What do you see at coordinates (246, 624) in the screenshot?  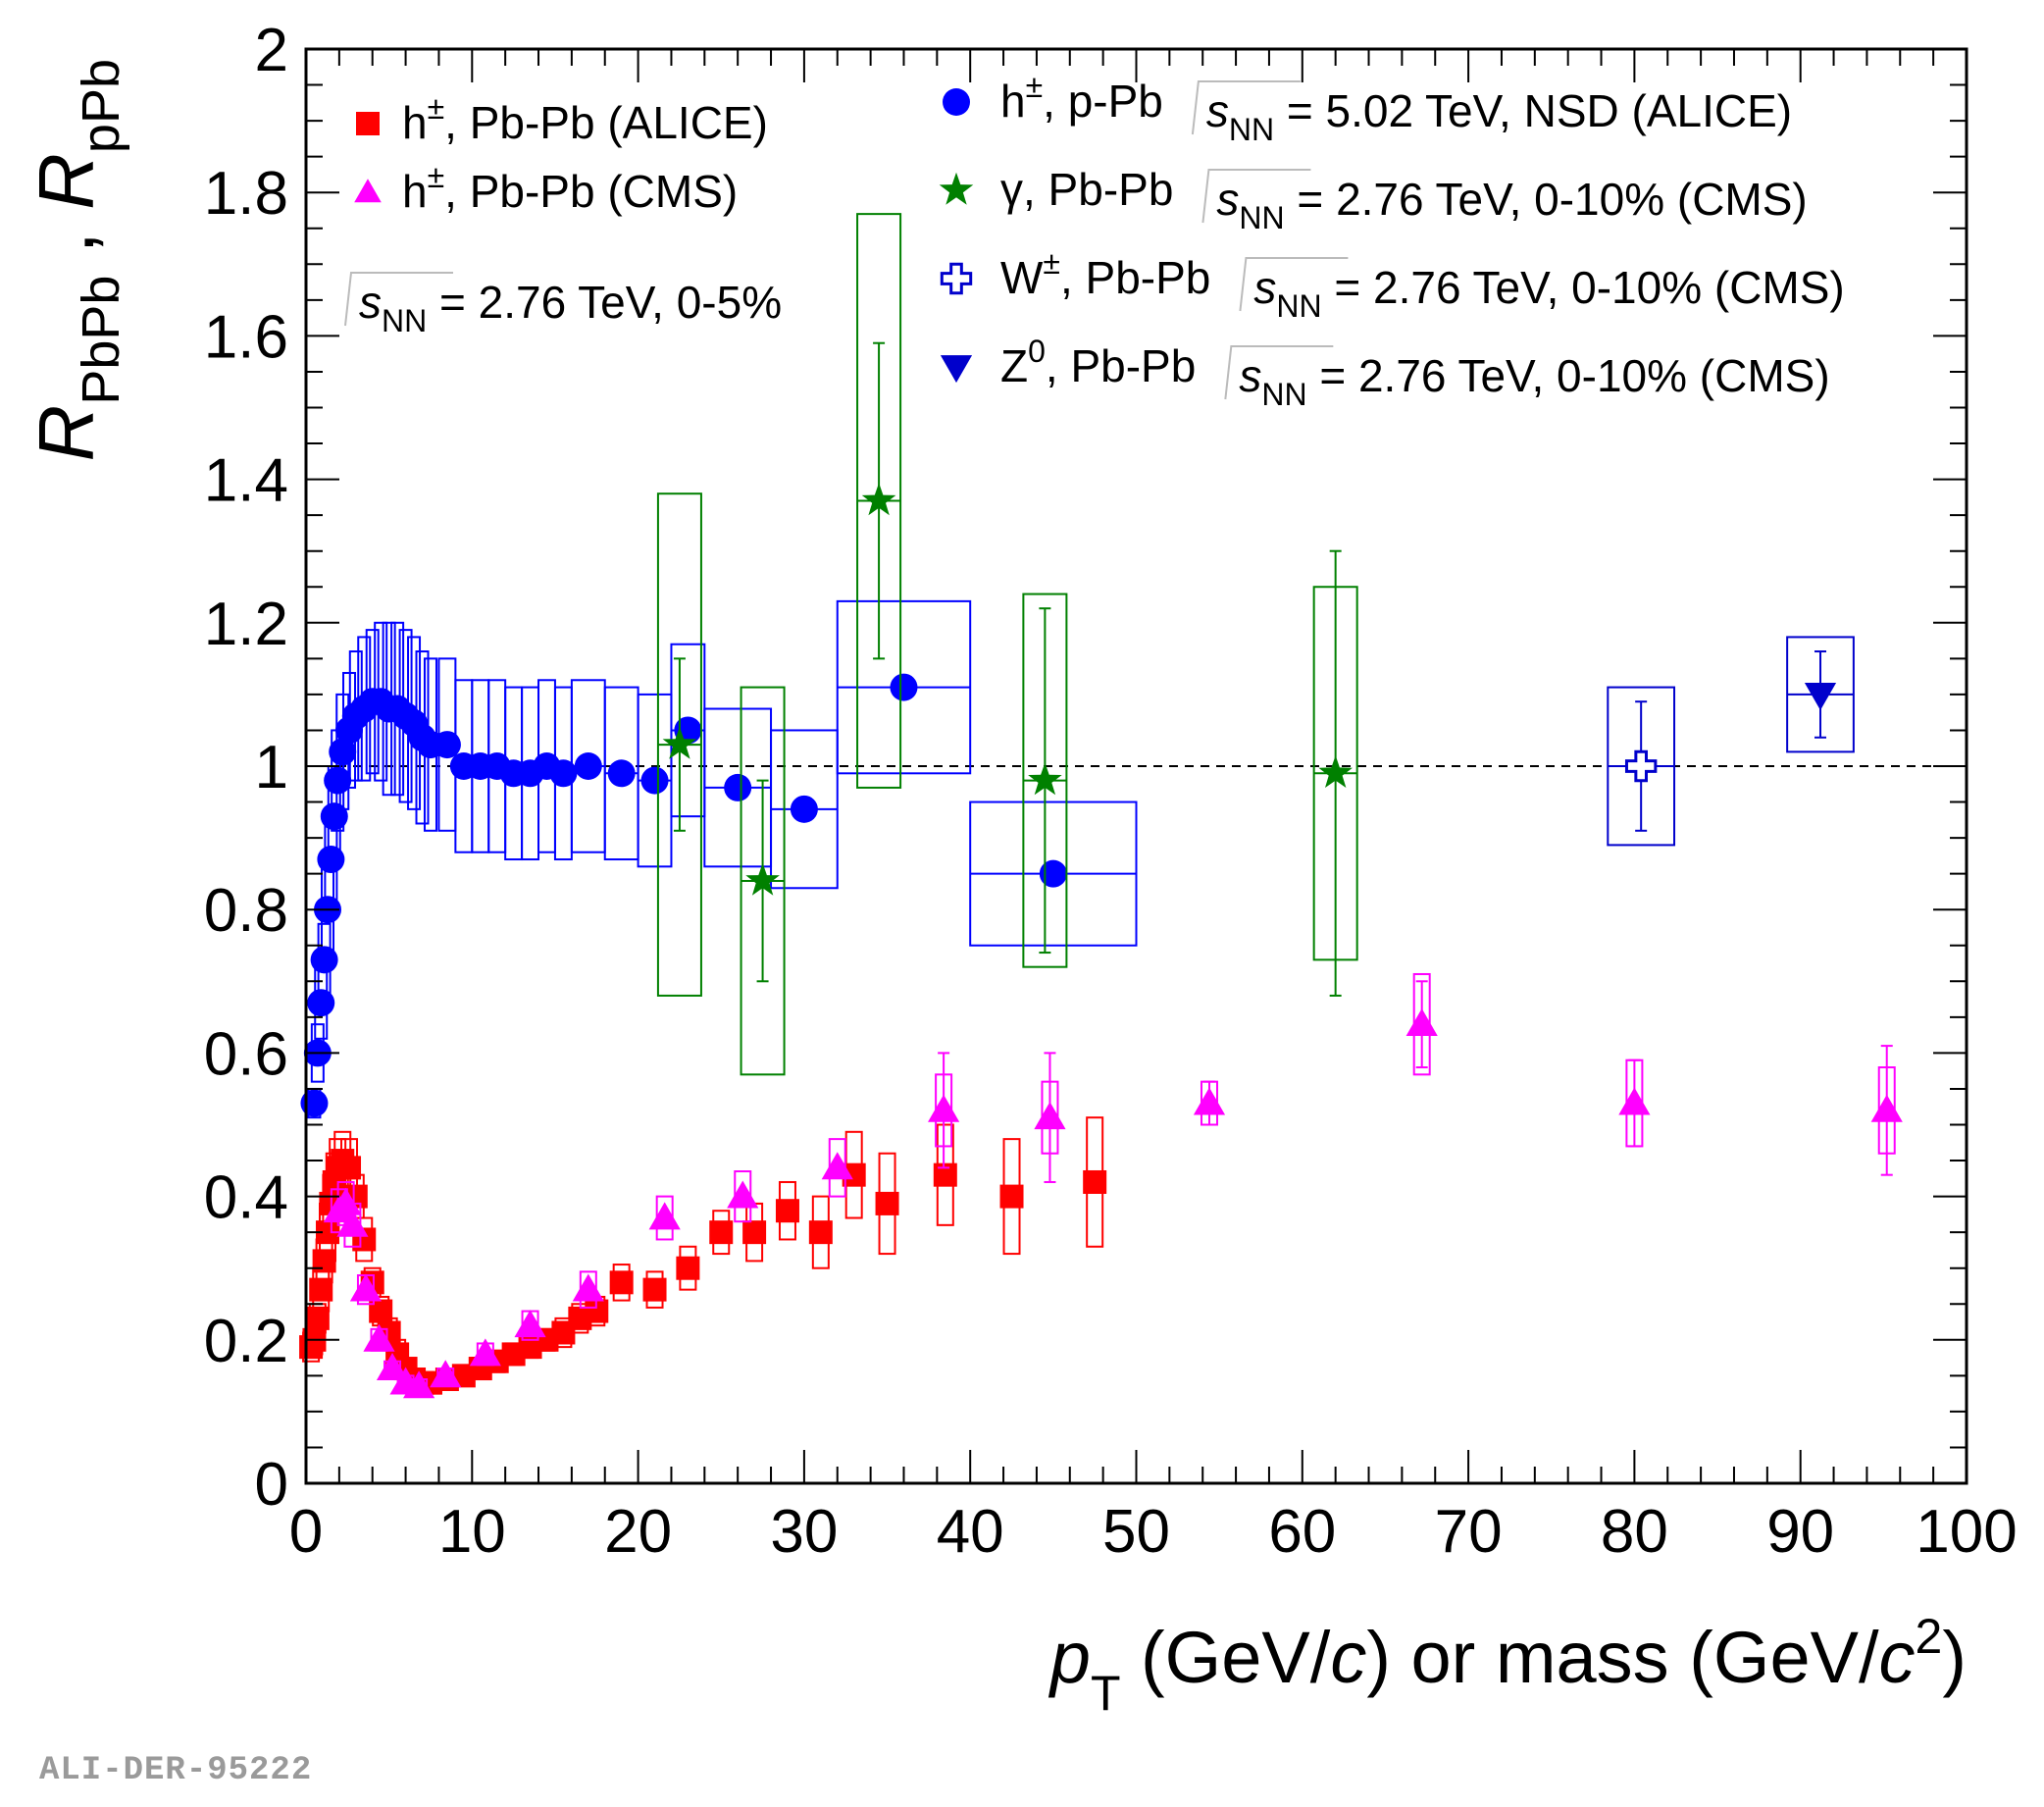 I see `y-tick-label: 1.2` at bounding box center [246, 624].